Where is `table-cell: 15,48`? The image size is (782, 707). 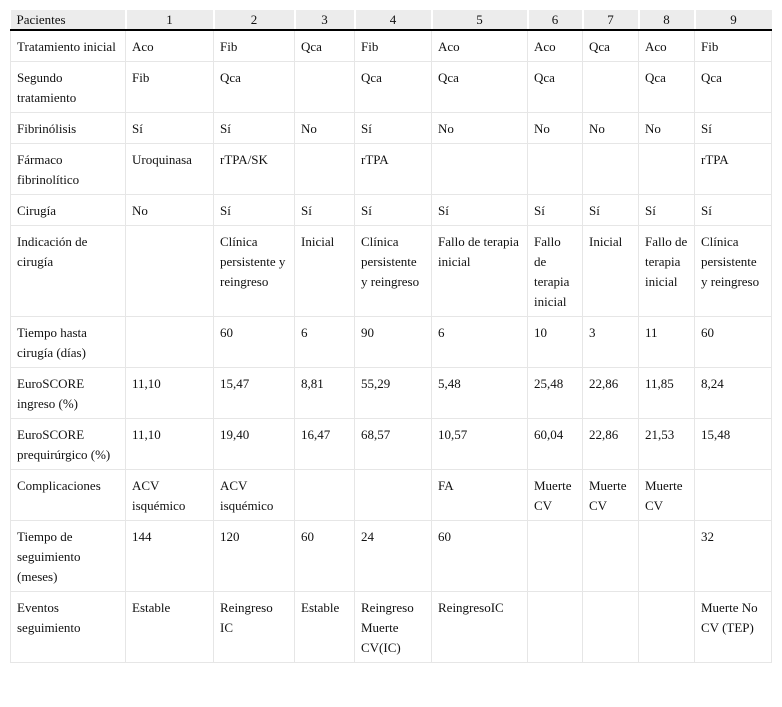 table-cell: 15,48 is located at coordinates (733, 444).